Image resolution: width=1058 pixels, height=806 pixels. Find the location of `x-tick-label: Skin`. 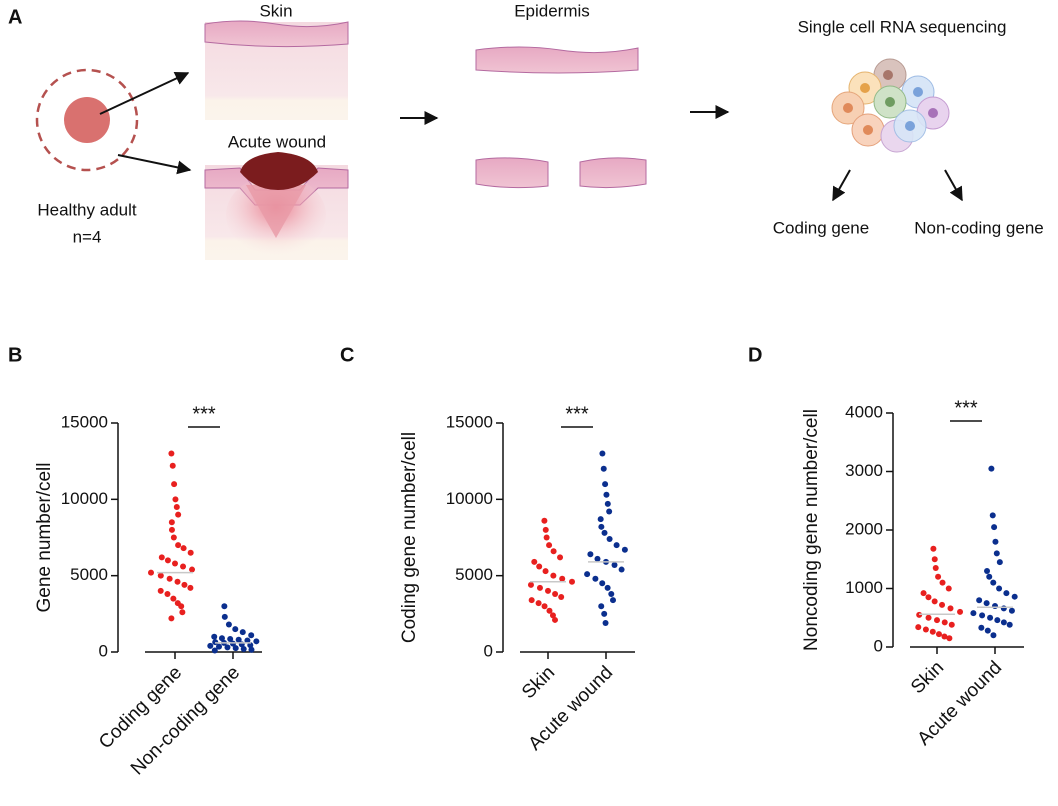

x-tick-label: Skin is located at coordinates (927, 677).